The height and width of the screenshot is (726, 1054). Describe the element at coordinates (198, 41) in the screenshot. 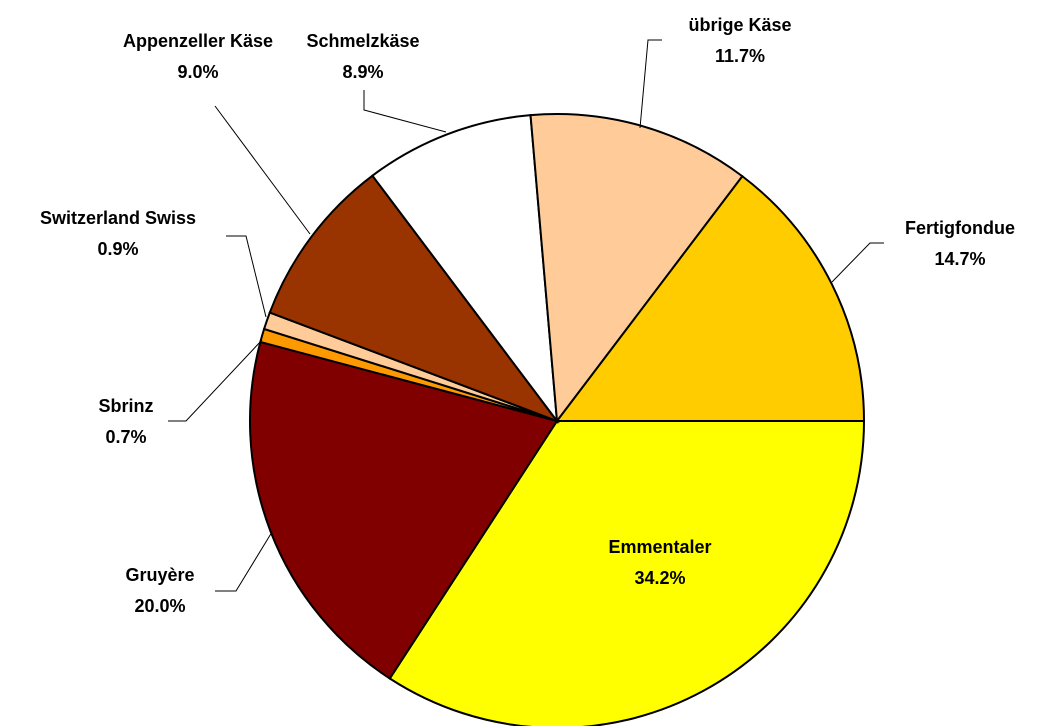

I see `slice-label: Appenzeller Käse` at that location.